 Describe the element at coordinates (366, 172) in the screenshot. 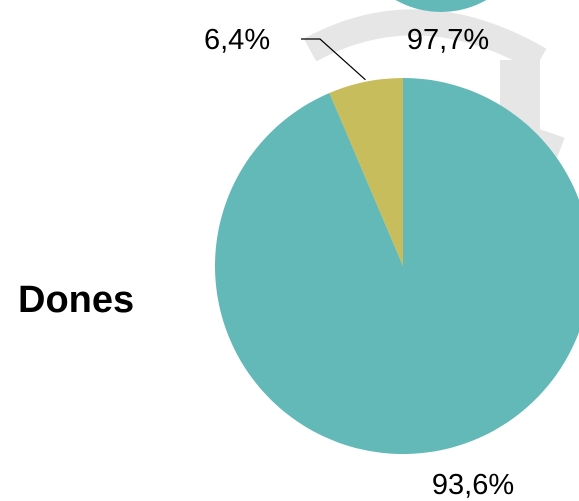

I see `pie-slice` at that location.